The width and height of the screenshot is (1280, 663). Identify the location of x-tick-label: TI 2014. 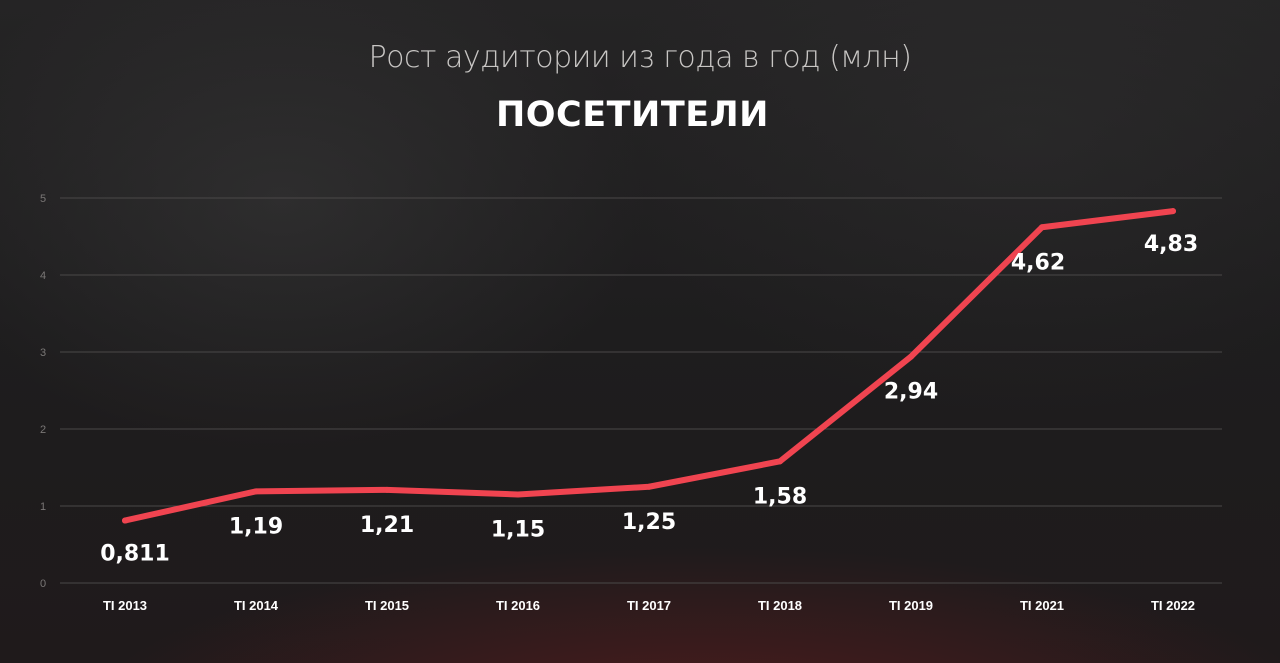
(256, 605).